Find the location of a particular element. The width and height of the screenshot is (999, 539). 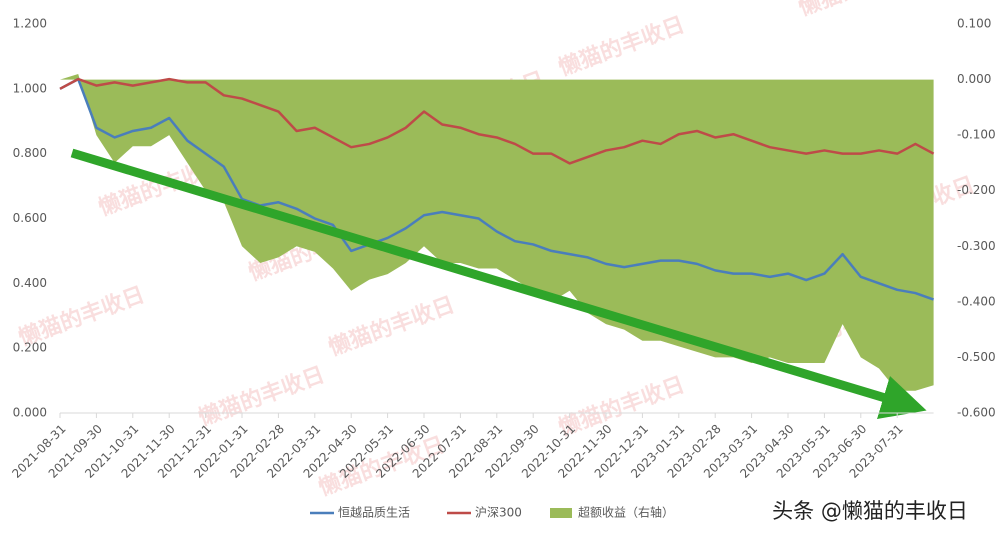

y-tick-label: 0.600 is located at coordinates (30, 218).